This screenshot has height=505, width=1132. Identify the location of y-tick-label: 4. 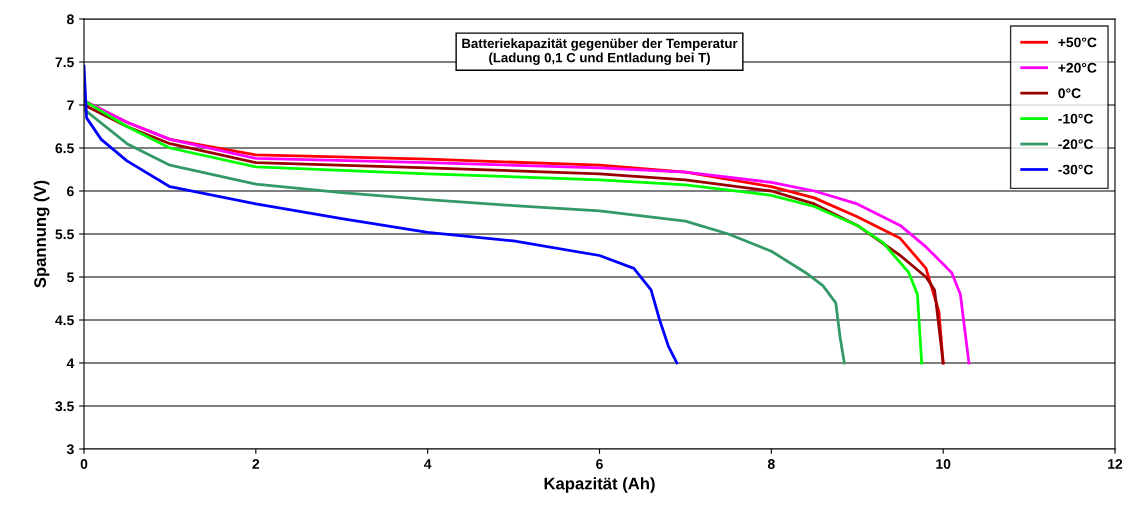
(70, 363).